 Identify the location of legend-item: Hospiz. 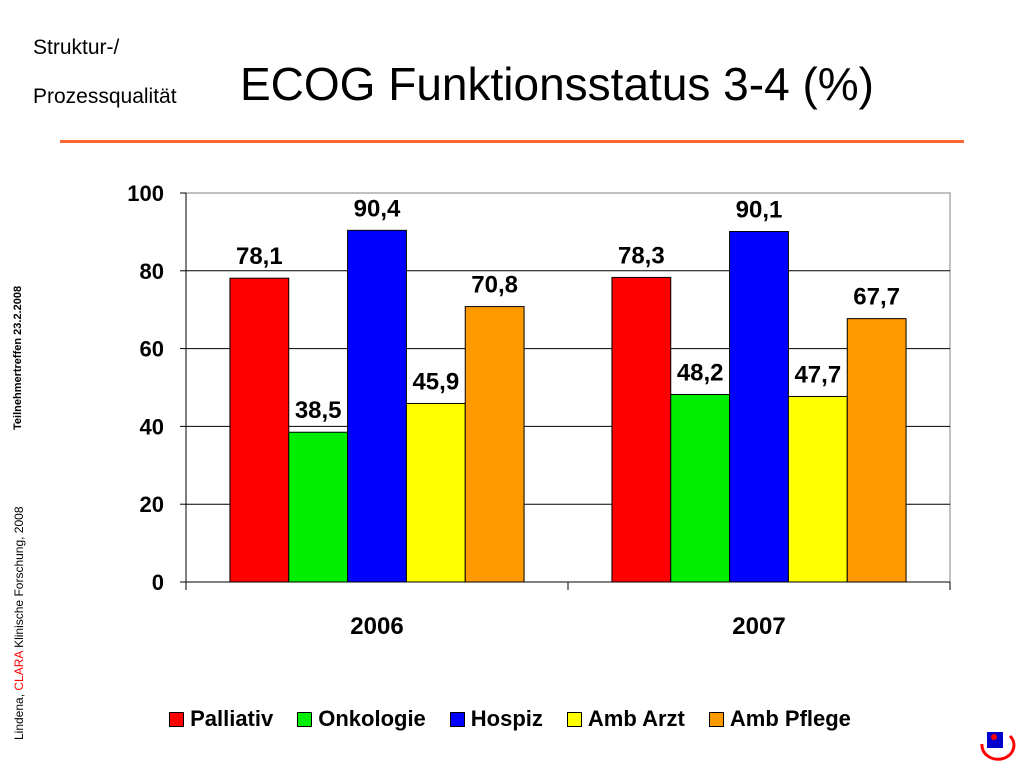
(496, 719).